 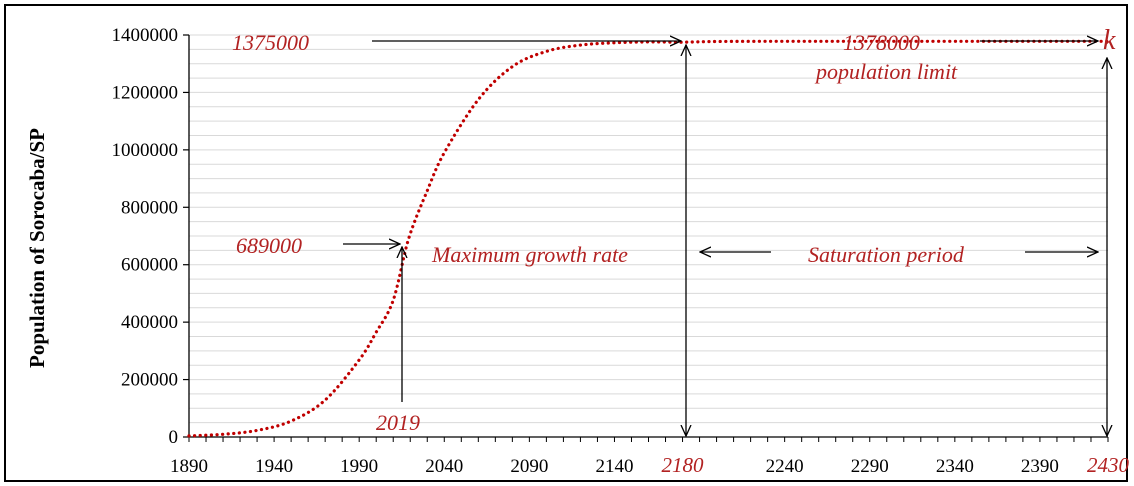 What do you see at coordinates (1040, 466) in the screenshot?
I see `x-tick-label: 2390` at bounding box center [1040, 466].